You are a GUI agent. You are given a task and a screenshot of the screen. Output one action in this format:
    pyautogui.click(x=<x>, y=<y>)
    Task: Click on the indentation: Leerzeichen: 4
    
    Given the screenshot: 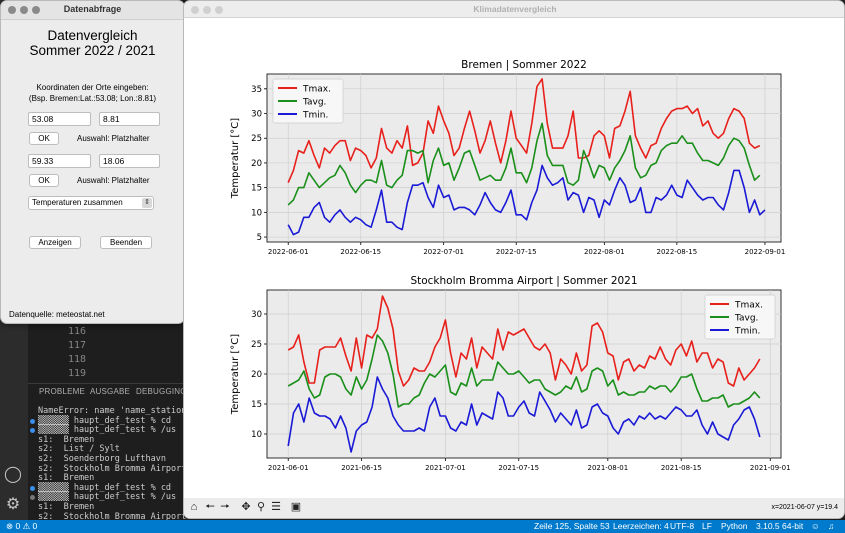 What is the action you would take?
    pyautogui.click(x=641, y=526)
    